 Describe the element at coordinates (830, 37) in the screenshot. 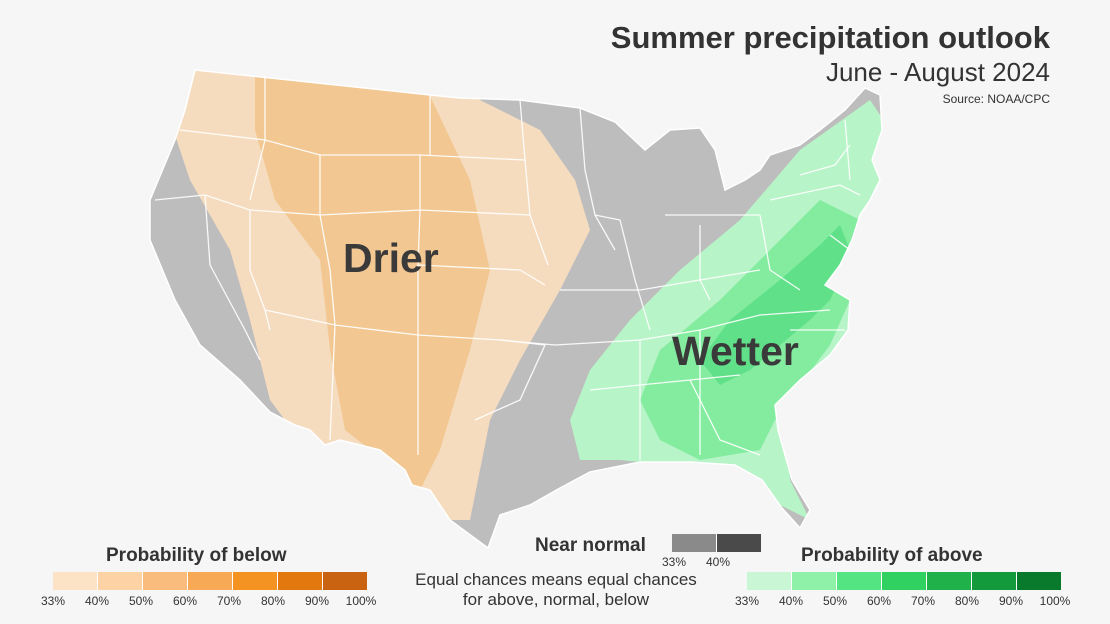

I see `page-title: Summer precipitation outlook` at that location.